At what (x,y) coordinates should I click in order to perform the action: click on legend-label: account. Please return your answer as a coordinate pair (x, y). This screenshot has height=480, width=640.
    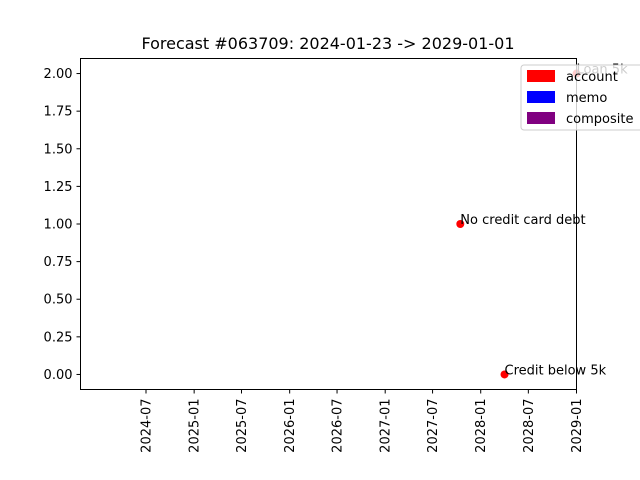
    Looking at the image, I should click on (592, 77).